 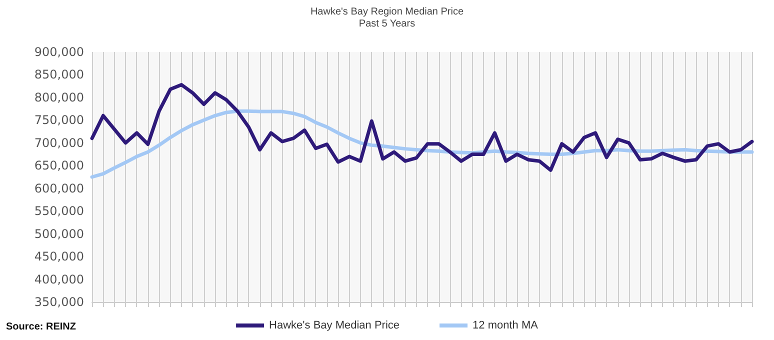 What do you see at coordinates (59, 279) in the screenshot?
I see `y-tick-label: 400,000` at bounding box center [59, 279].